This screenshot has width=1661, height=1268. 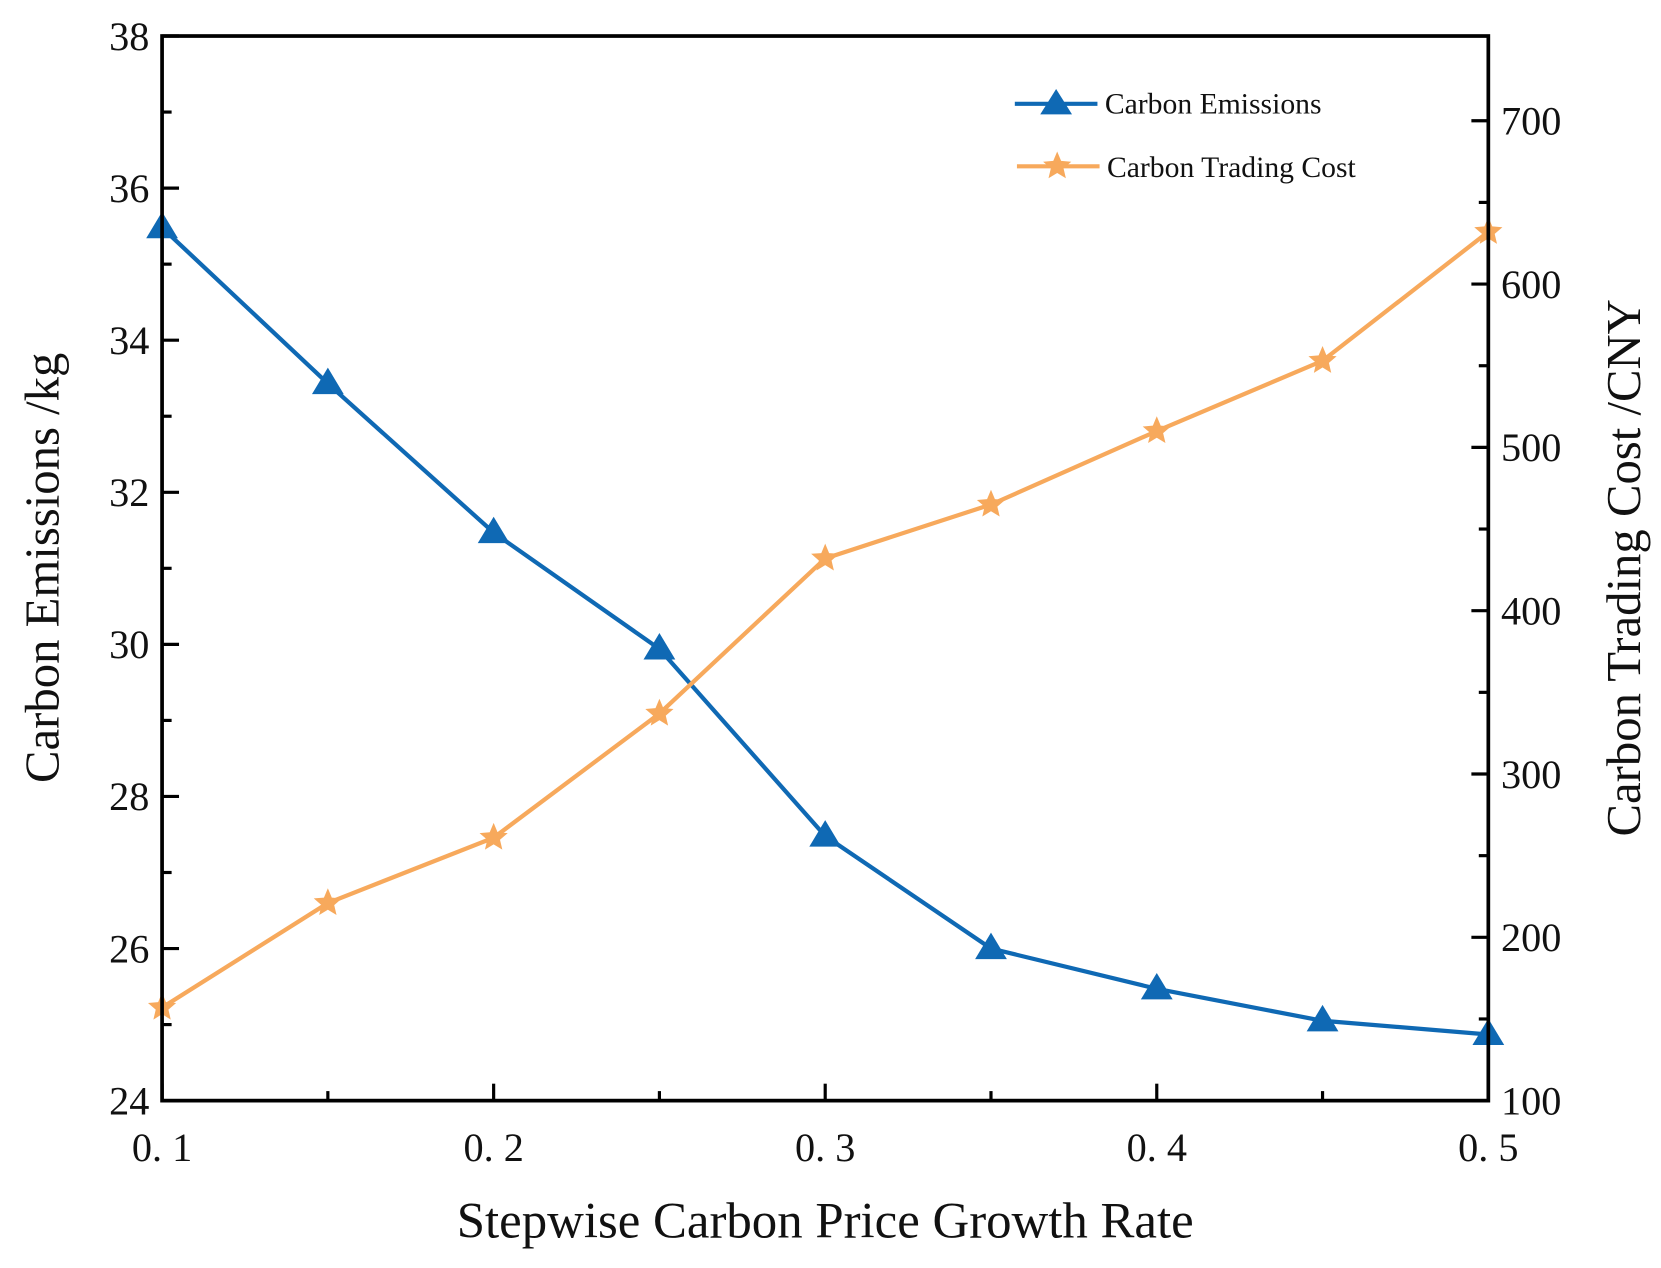 I want to click on y-tick-label: 38, so click(x=129, y=36).